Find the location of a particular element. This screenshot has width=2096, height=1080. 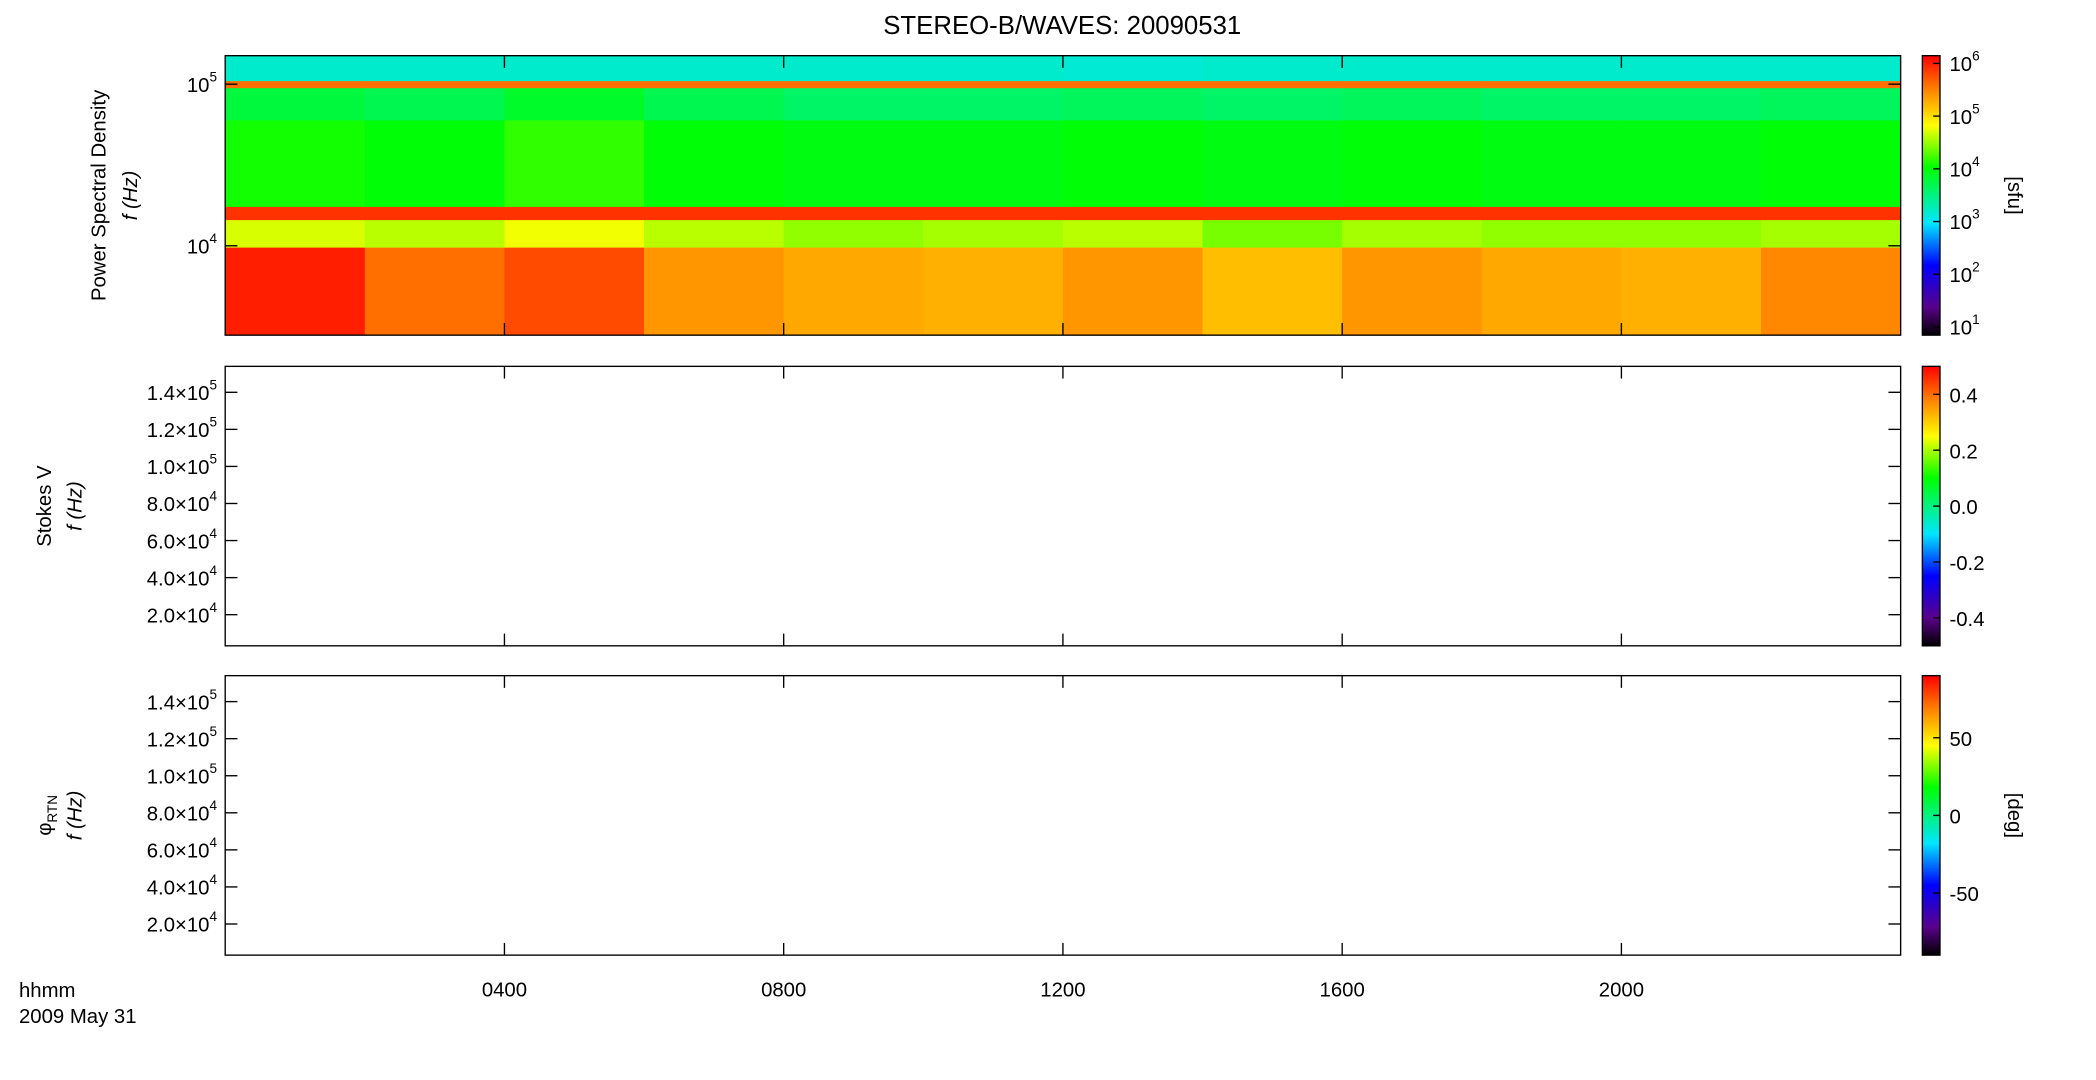

x-axis-label: hhmm is located at coordinates (47, 991).